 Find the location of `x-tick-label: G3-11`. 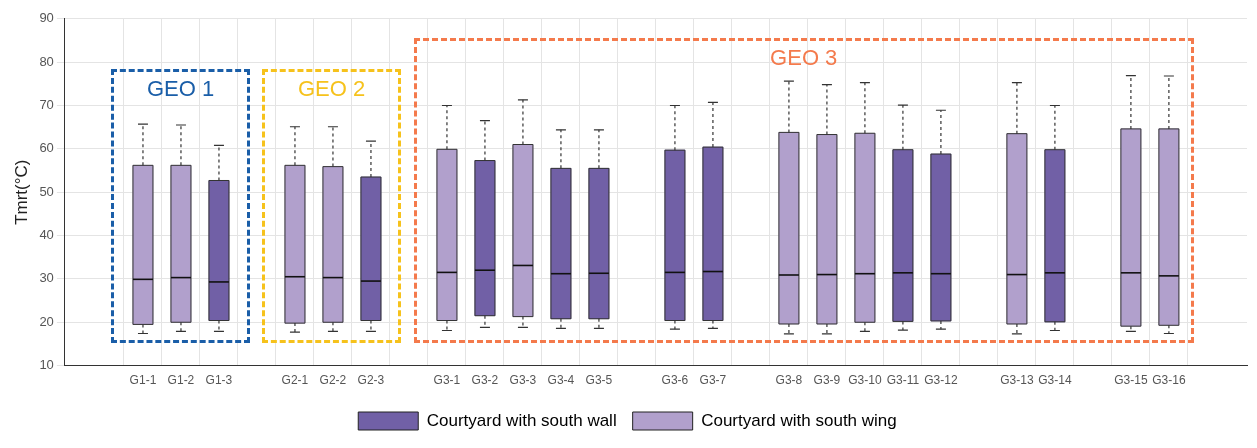

x-tick-label: G3-11 is located at coordinates (903, 380).